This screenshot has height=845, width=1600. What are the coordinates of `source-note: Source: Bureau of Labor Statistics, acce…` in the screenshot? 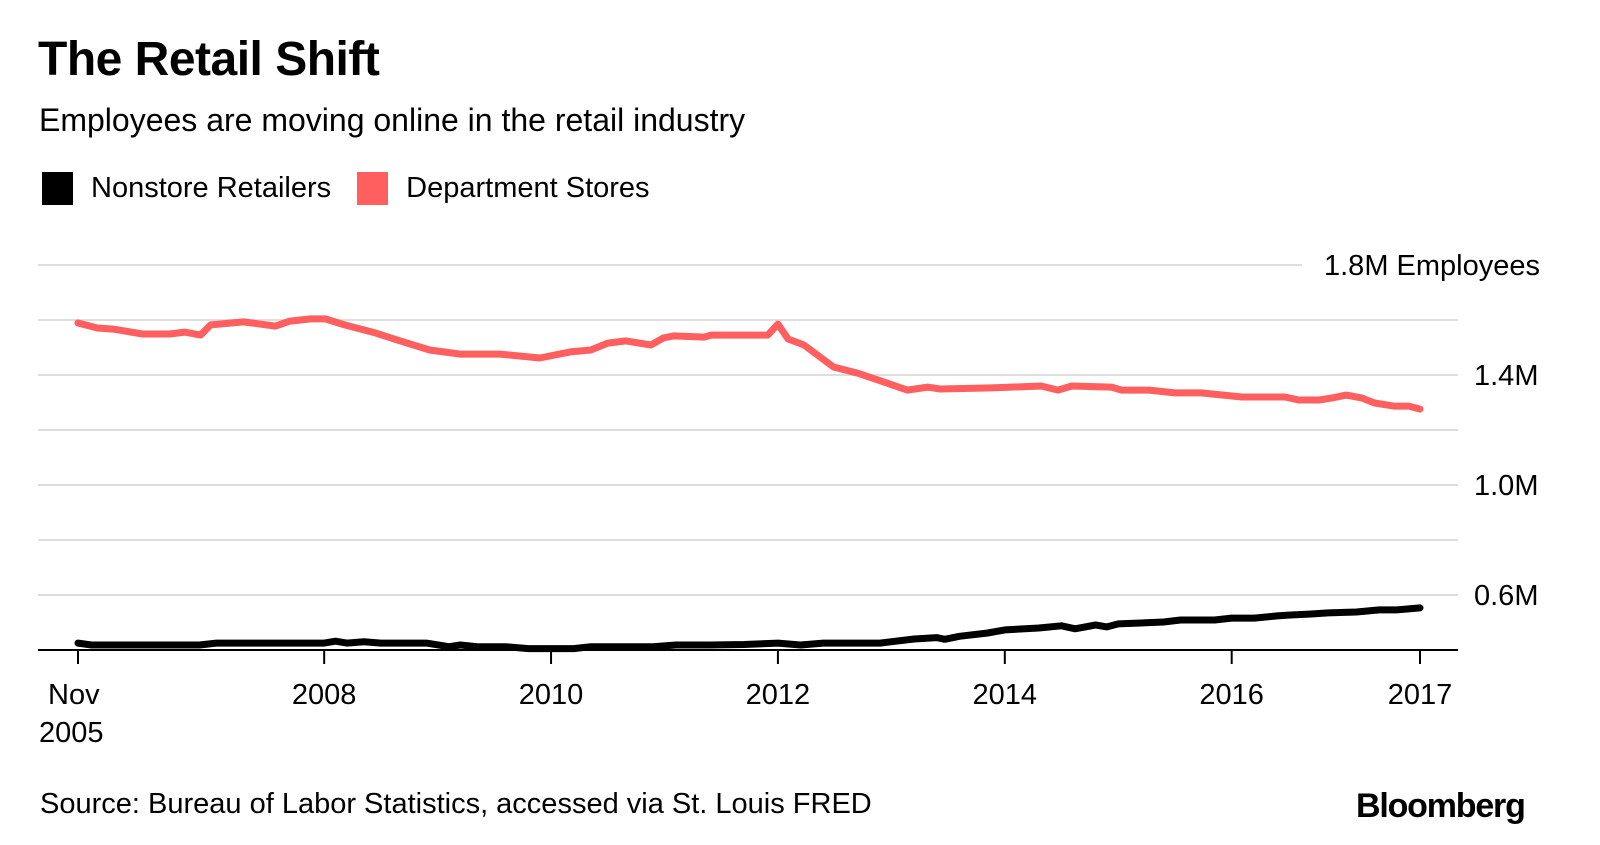 It's located at (456, 804).